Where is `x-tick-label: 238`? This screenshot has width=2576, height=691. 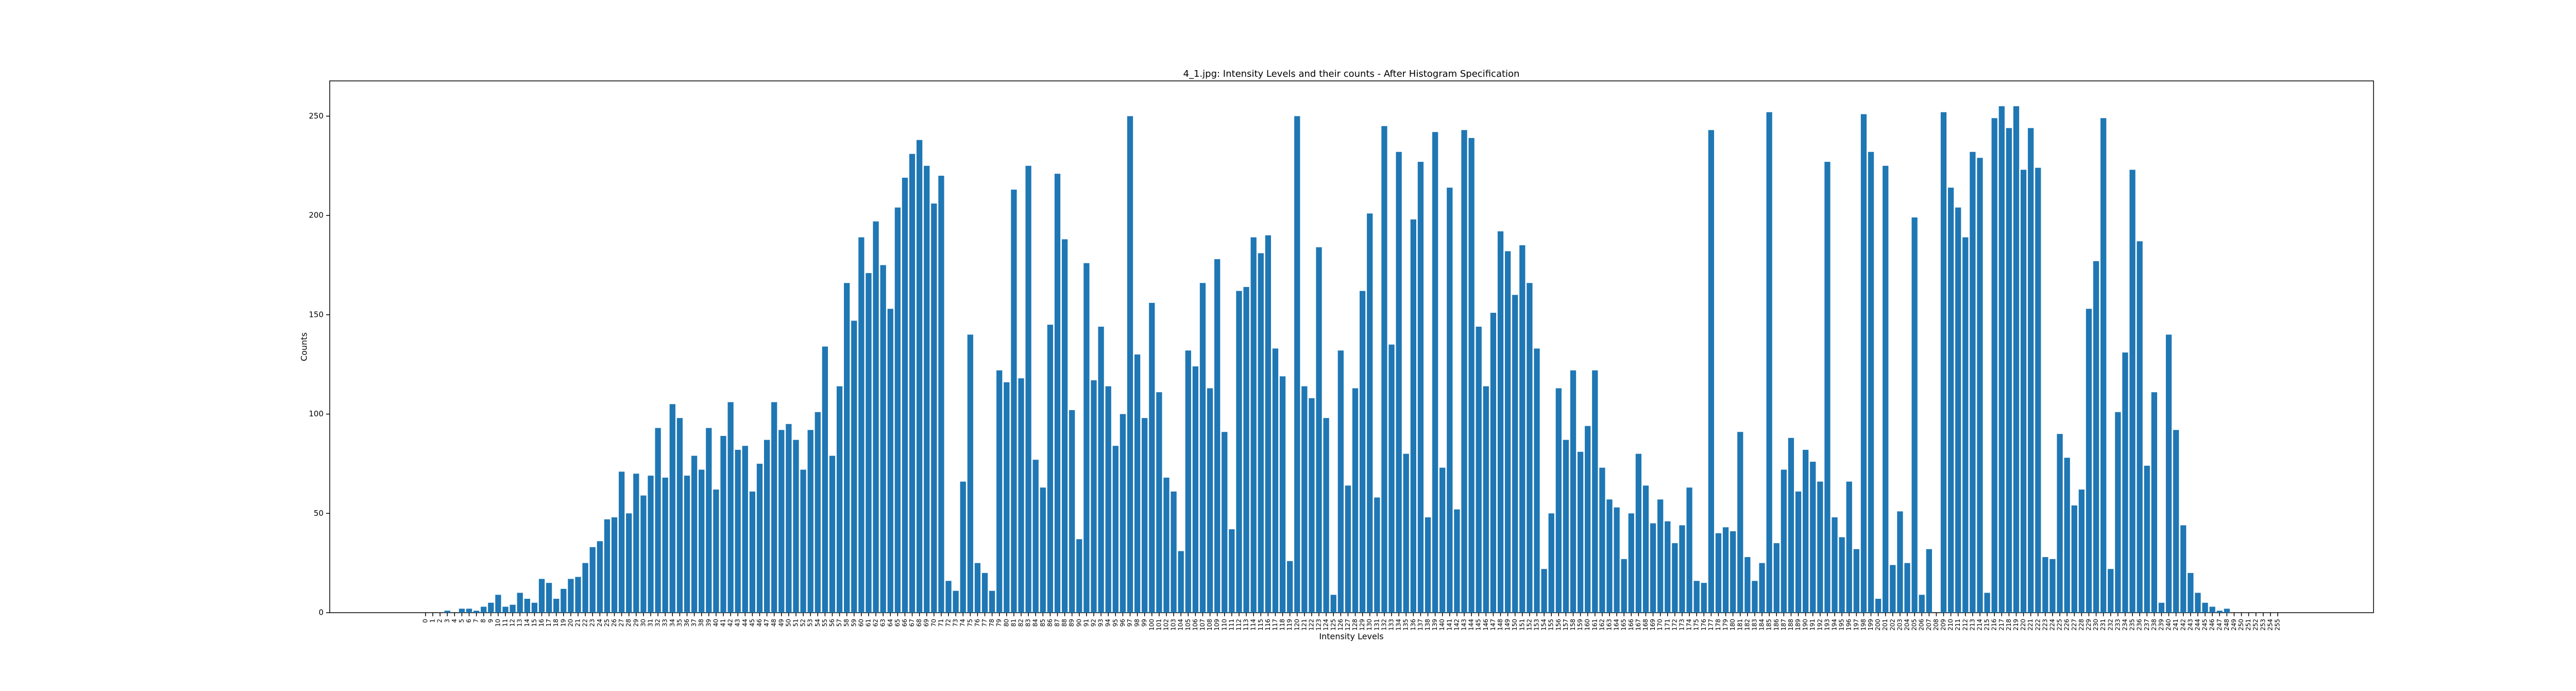
x-tick-label: 238 is located at coordinates (2154, 625).